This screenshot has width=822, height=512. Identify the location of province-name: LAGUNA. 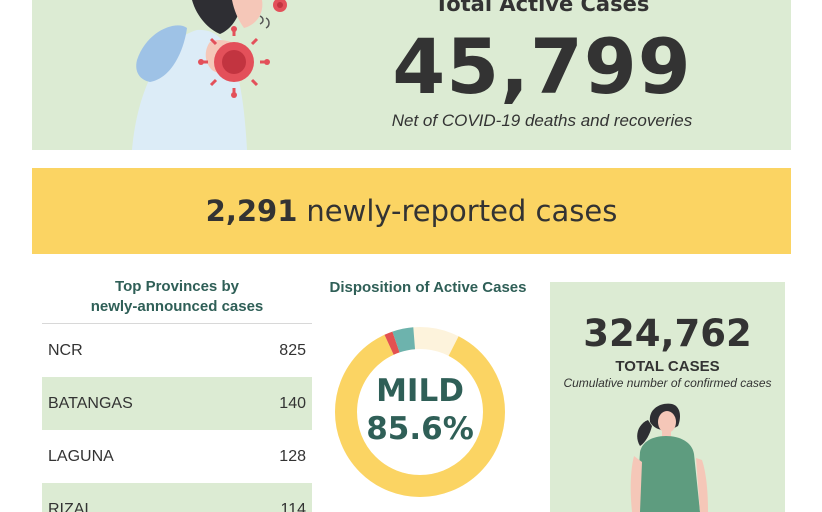
(81, 456).